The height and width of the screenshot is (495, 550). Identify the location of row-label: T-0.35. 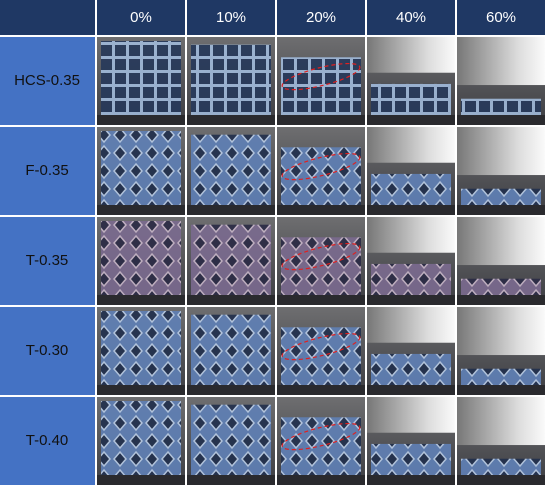
(47, 260).